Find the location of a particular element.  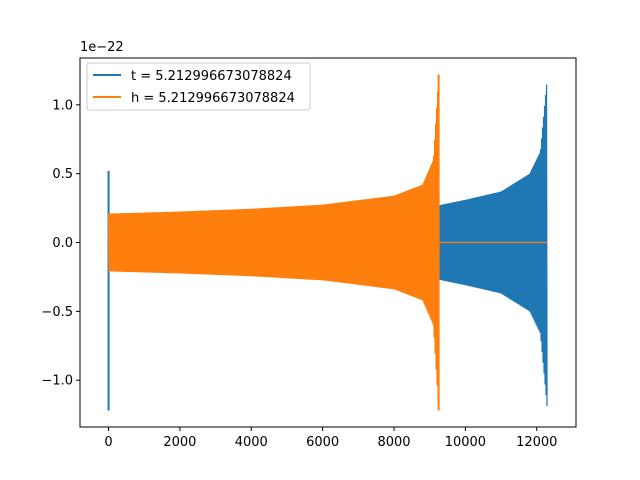

y-tick-label: 0.5 is located at coordinates (62, 174).